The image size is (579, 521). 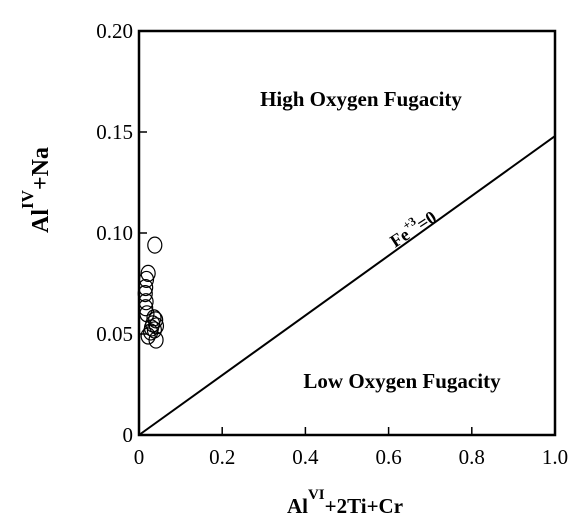 What do you see at coordinates (114, 334) in the screenshot?
I see `y-tick-label: 0.05` at bounding box center [114, 334].